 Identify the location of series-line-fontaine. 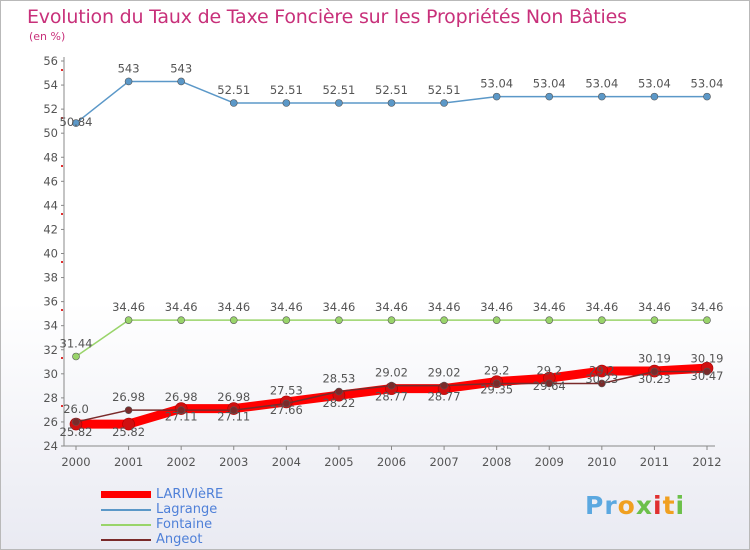
(391, 338).